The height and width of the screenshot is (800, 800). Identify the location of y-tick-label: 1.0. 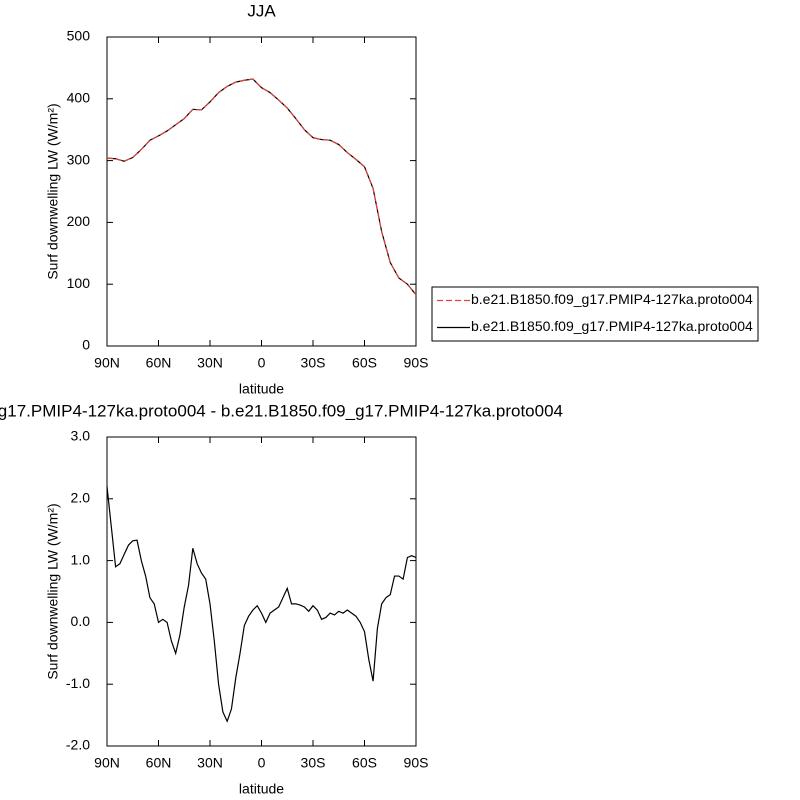
(81, 559).